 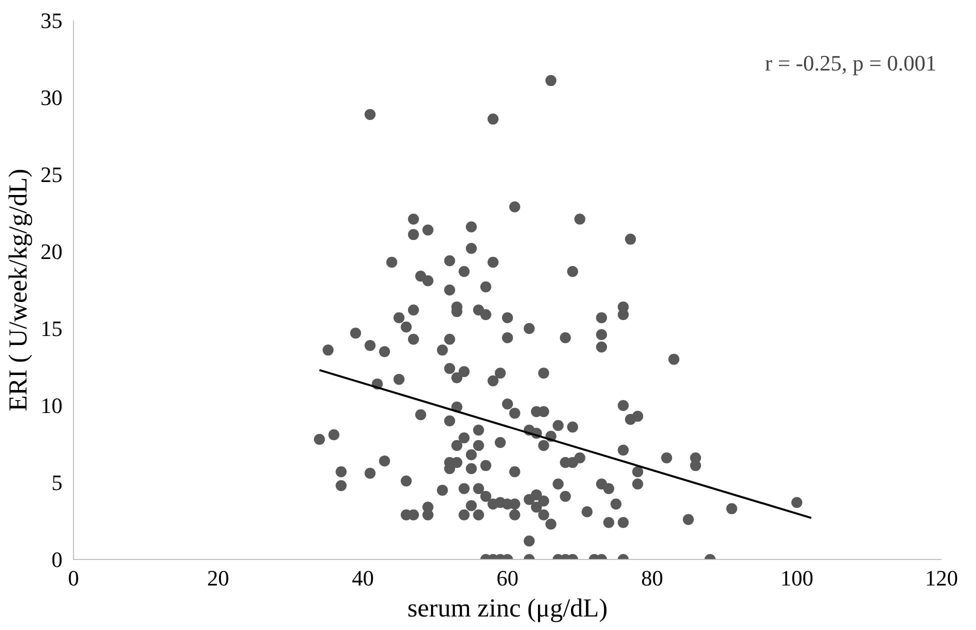 I want to click on x-tick-label: 60, so click(x=507, y=578).